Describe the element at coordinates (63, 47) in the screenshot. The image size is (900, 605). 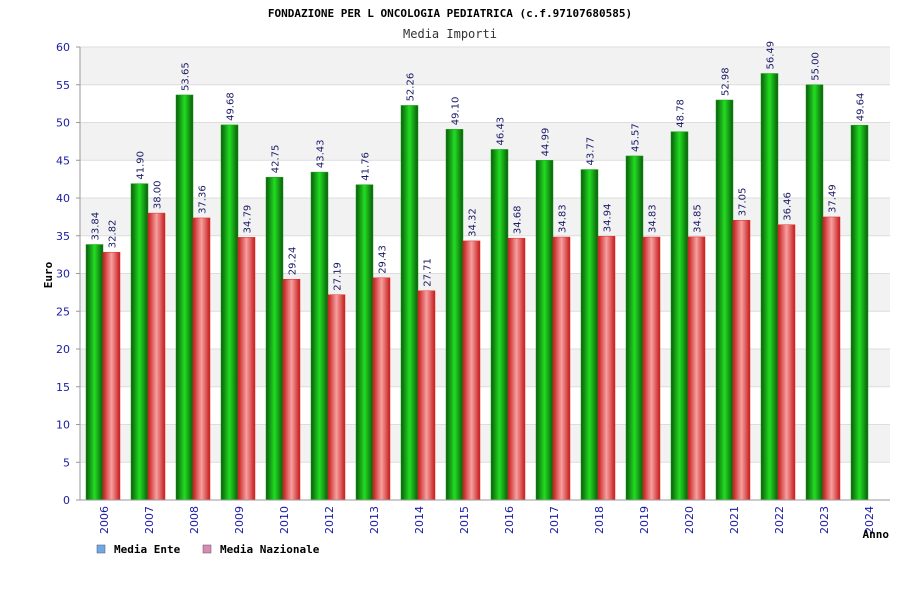
I see `y-tick-label: 60` at that location.